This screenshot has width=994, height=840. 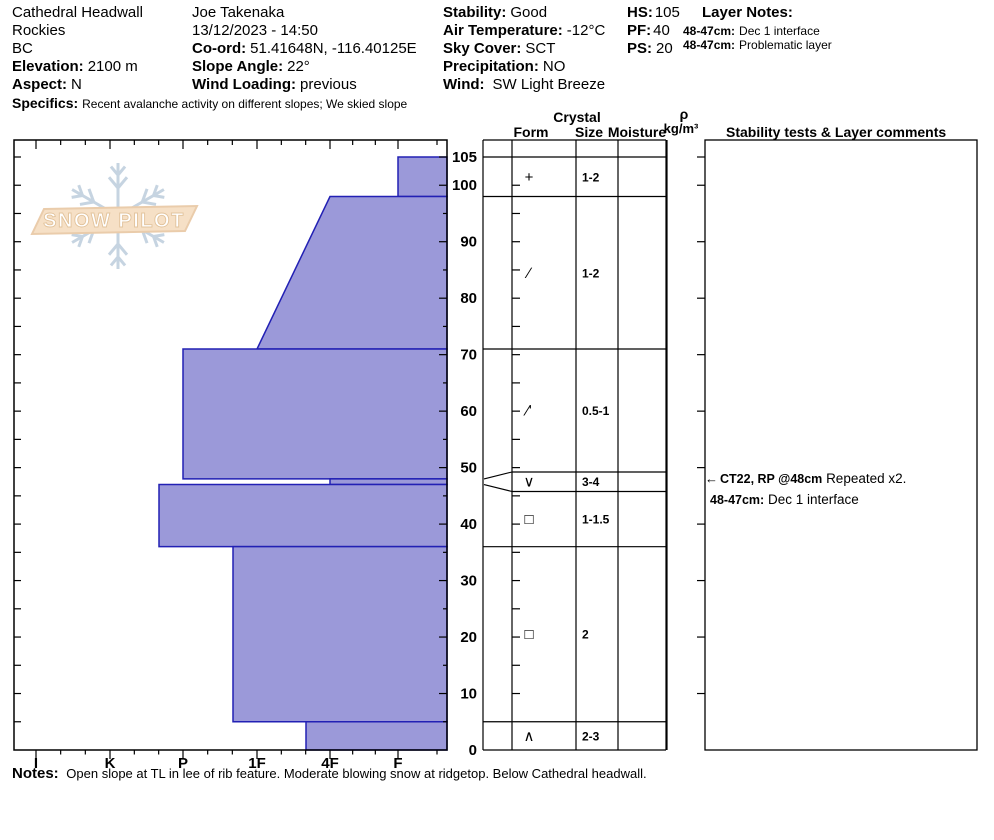 I want to click on svg-text: SNOW PILOT, so click(x=114, y=221).